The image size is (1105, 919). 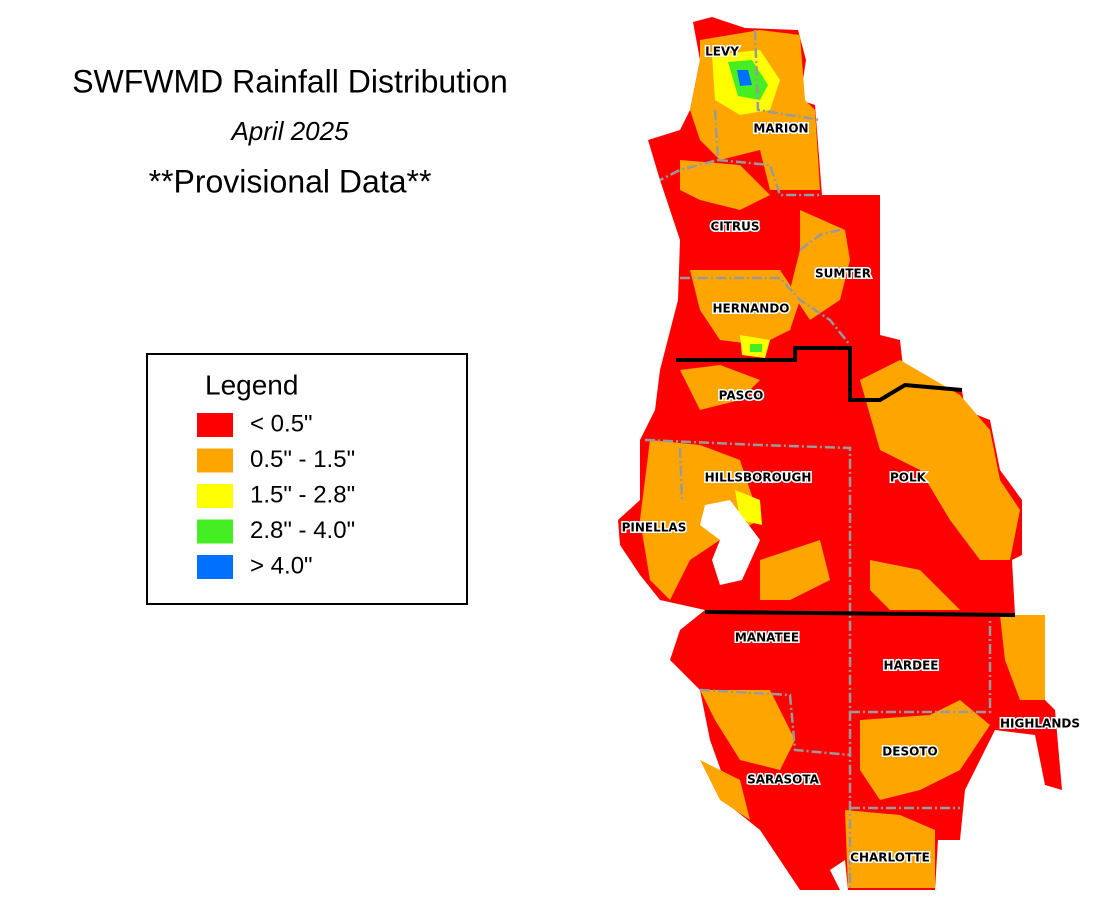 What do you see at coordinates (302, 530) in the screenshot?
I see `legend-label: 2.8" - 4.0"` at bounding box center [302, 530].